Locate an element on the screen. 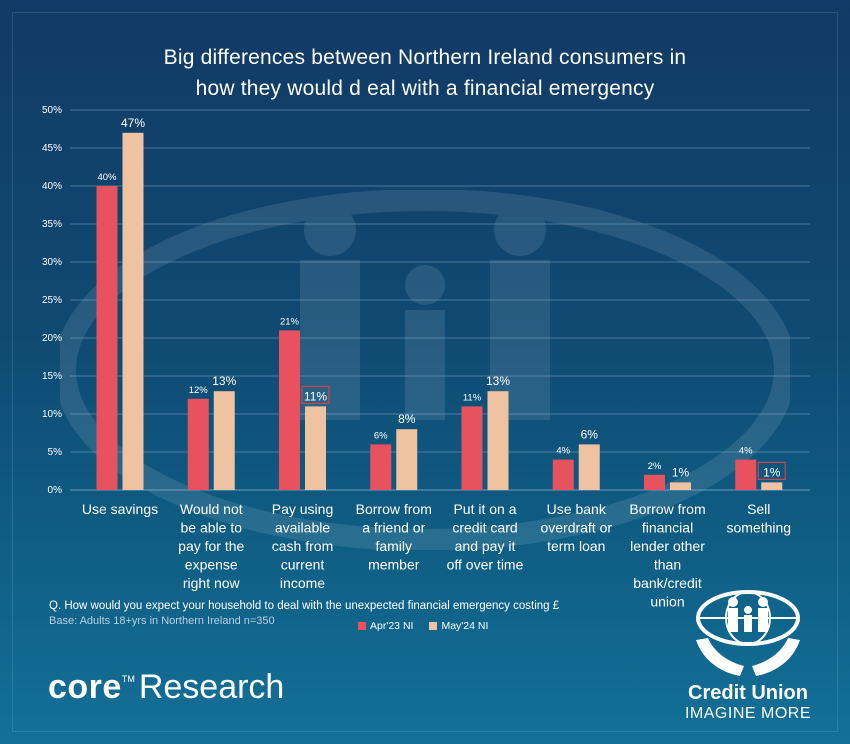  x-category-label: Sell is located at coordinates (758, 509).